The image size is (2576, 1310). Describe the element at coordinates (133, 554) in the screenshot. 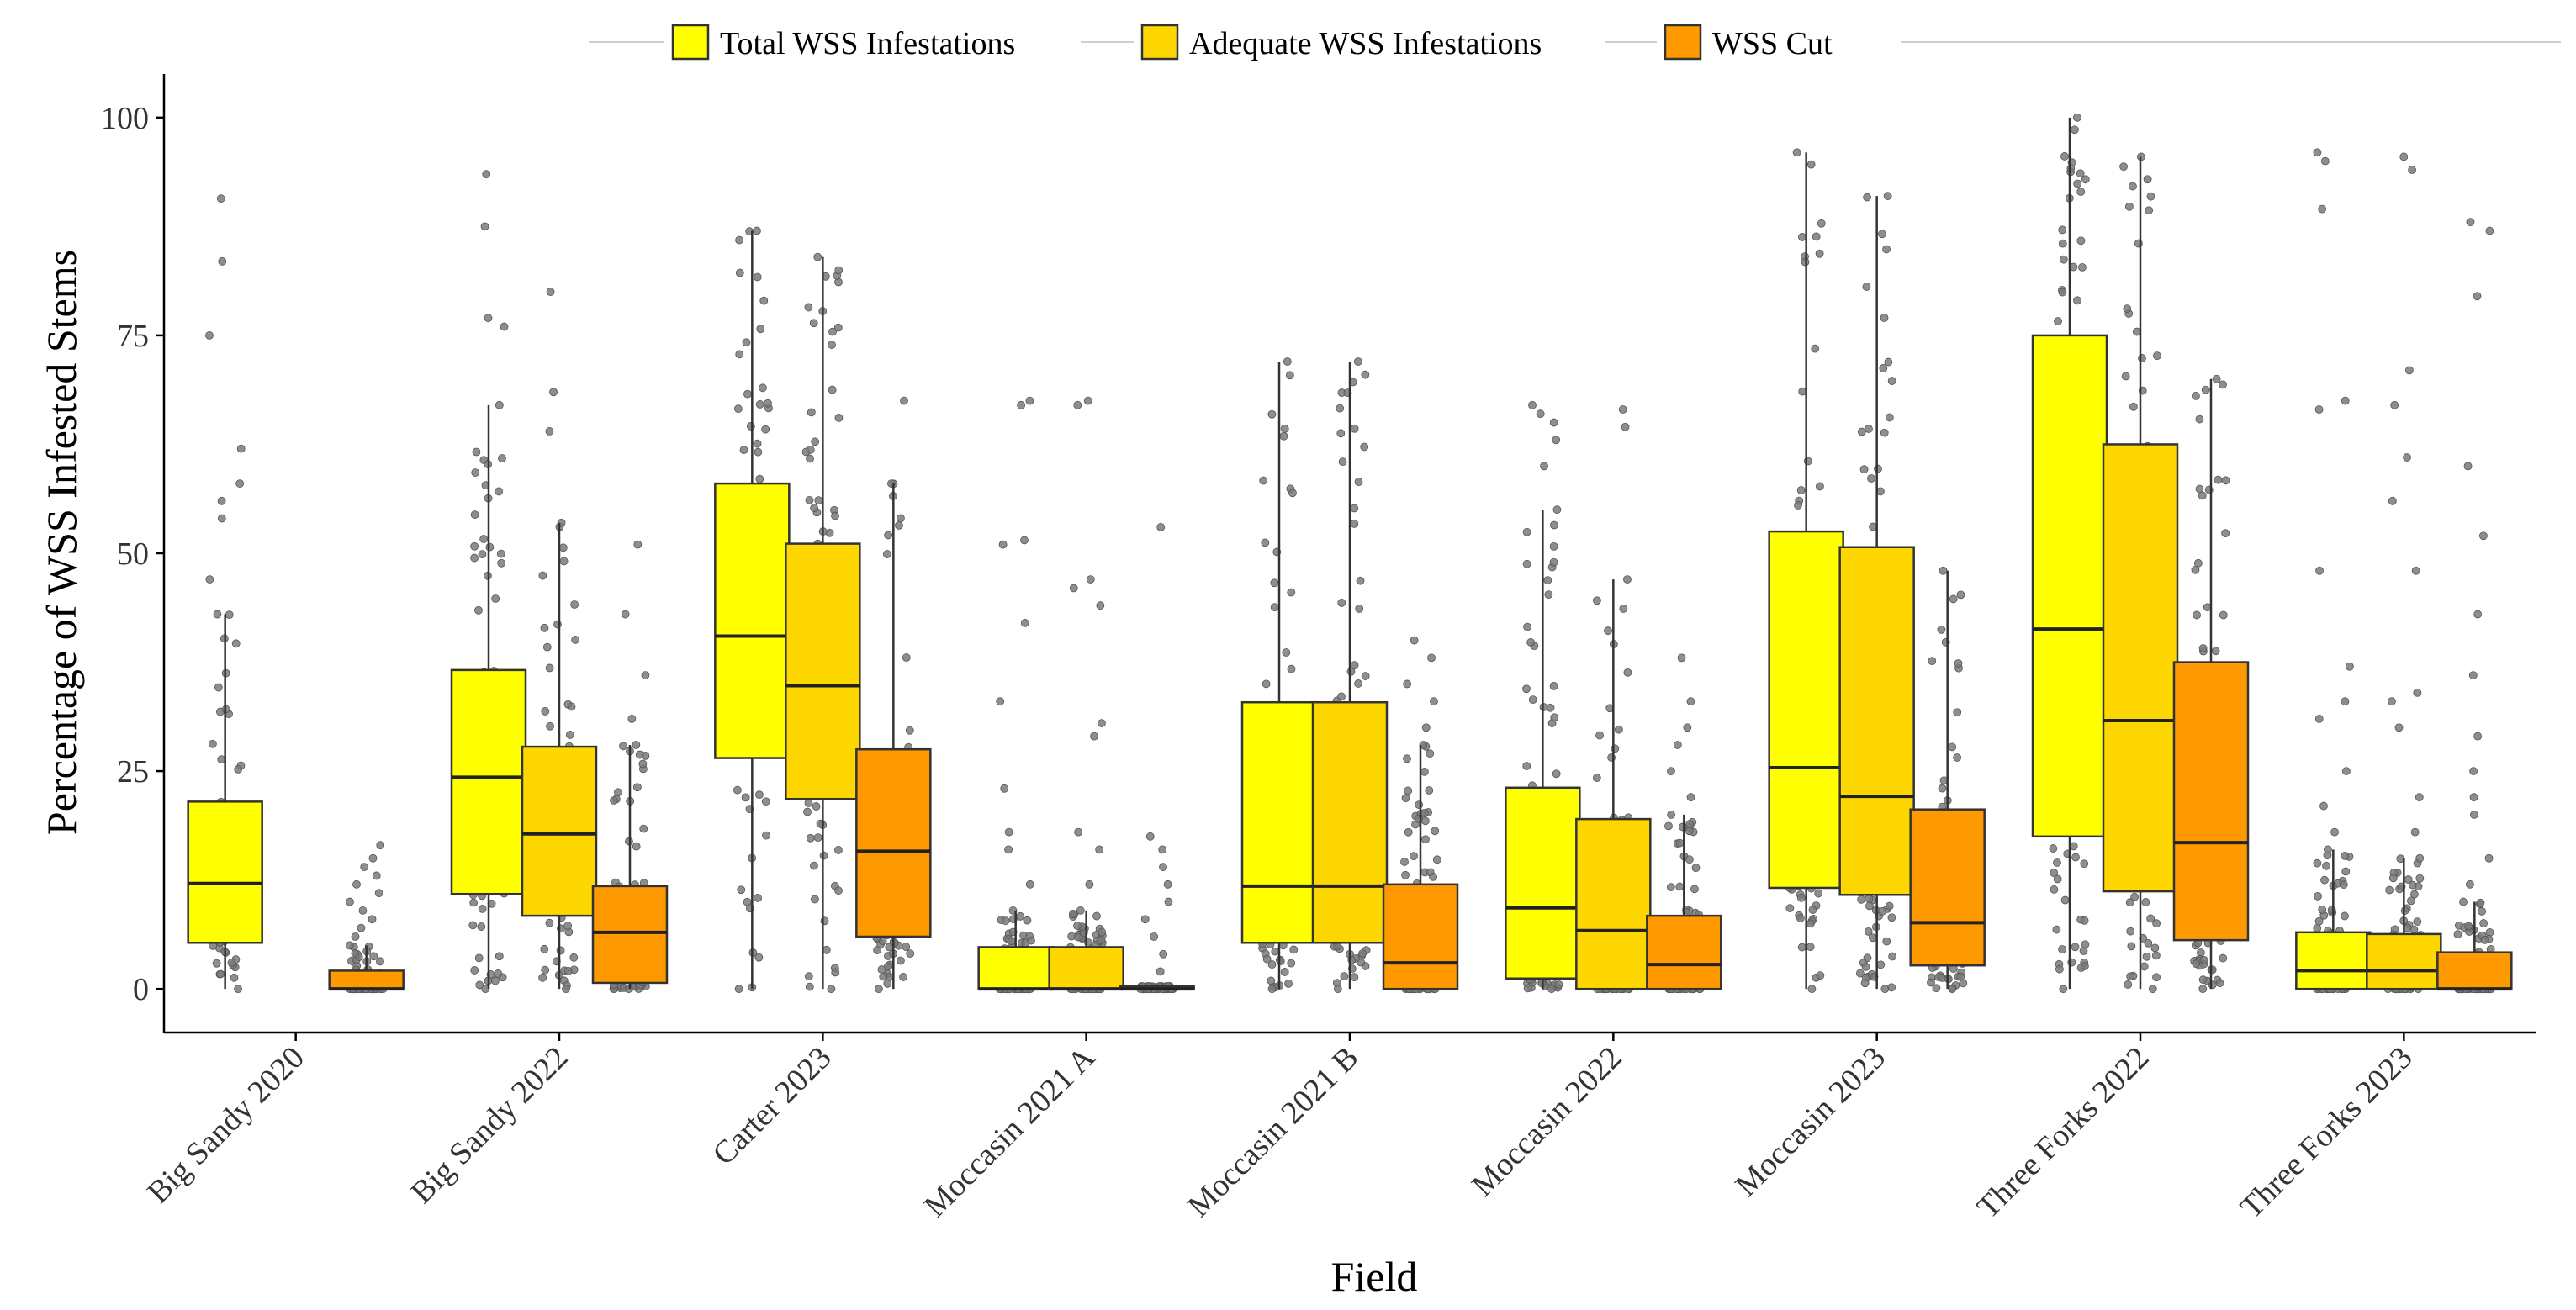

I see `y-tick-label: 50` at that location.